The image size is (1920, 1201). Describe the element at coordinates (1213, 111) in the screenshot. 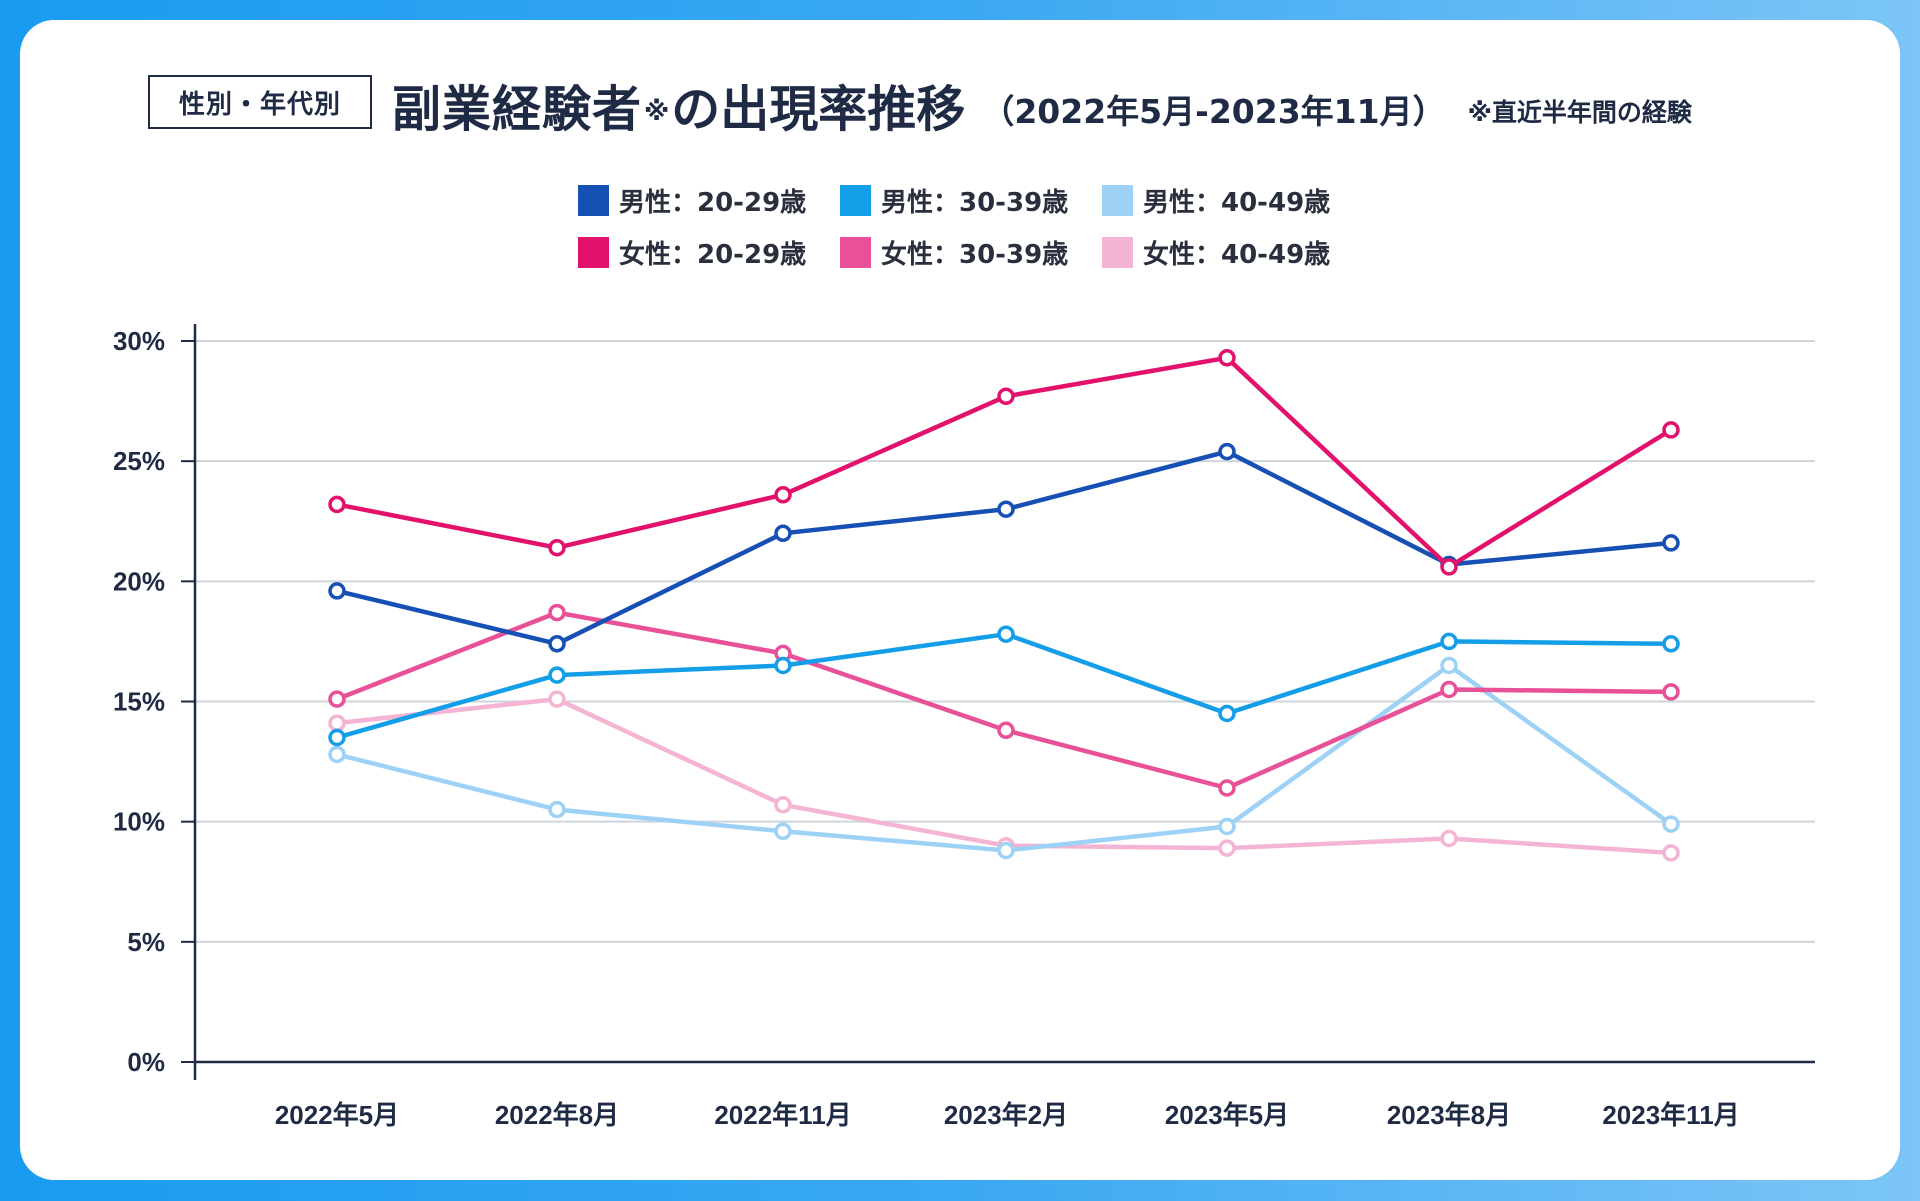

I see `title-period: （2022年5月-2023年11月）` at that location.